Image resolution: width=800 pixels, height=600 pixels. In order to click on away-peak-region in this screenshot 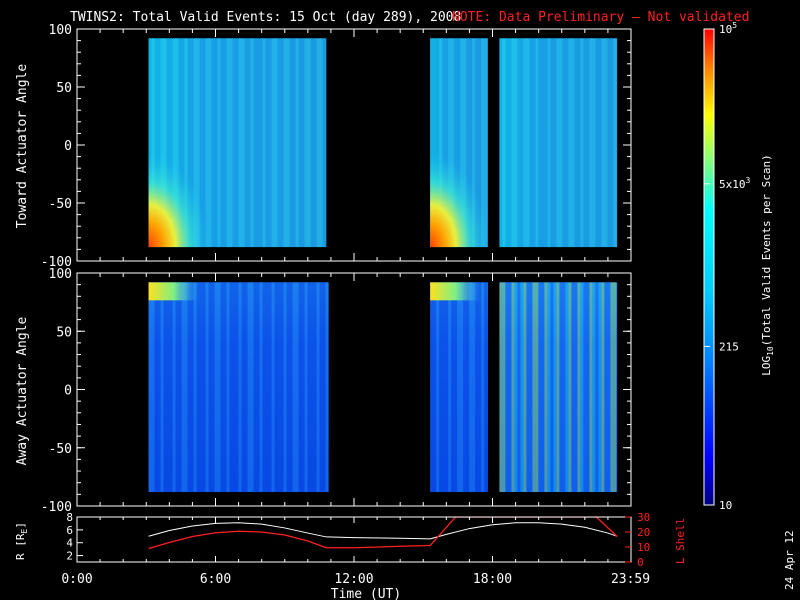, I will do `click(173, 291)`.